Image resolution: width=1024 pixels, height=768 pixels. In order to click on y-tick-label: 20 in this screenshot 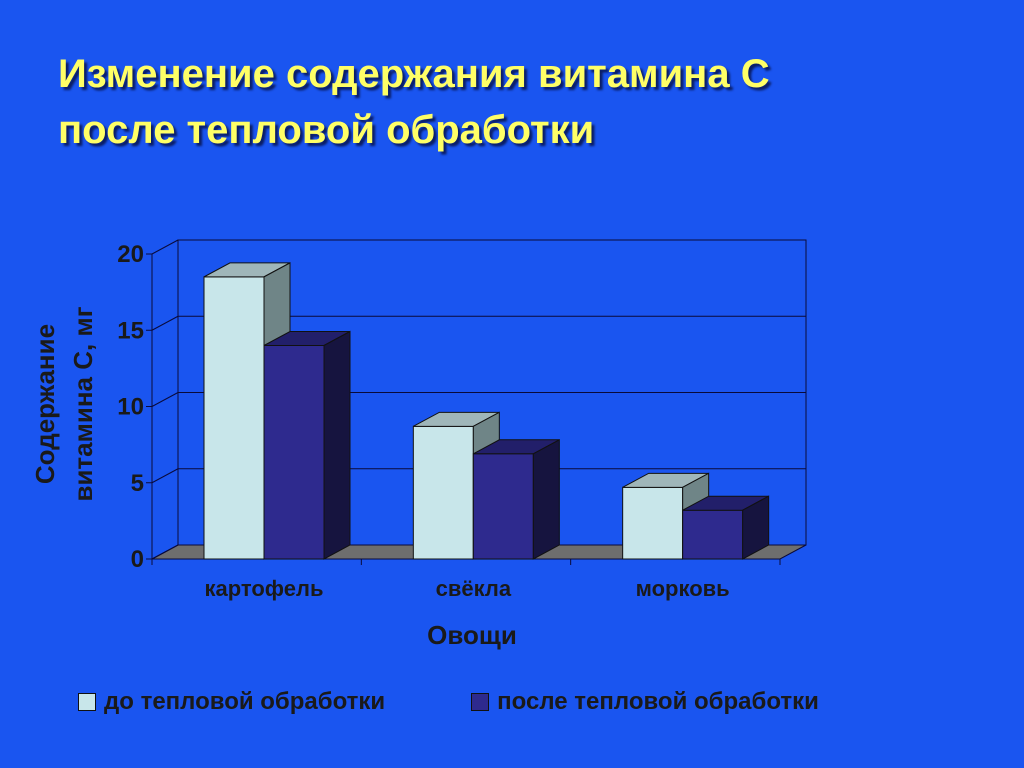, I will do `click(130, 254)`.